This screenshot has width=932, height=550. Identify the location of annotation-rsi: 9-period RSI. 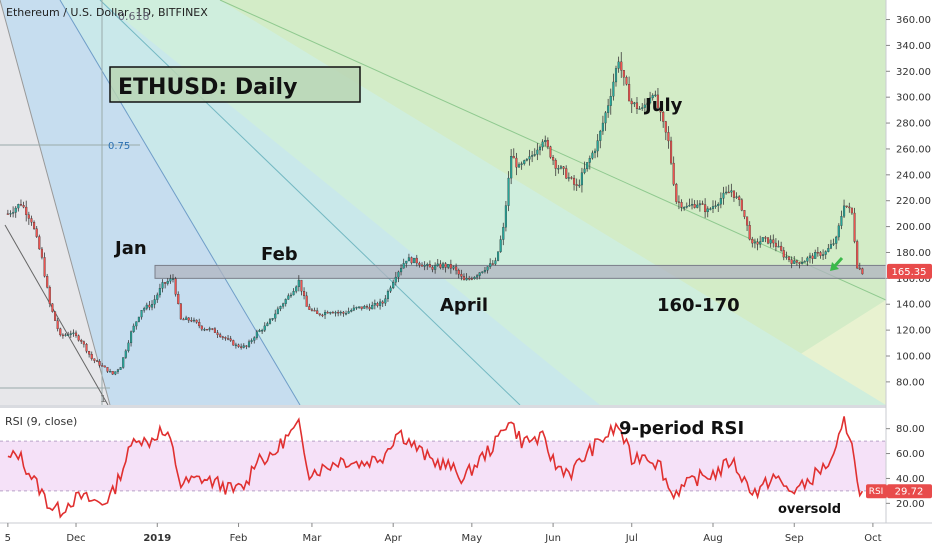
(681, 428).